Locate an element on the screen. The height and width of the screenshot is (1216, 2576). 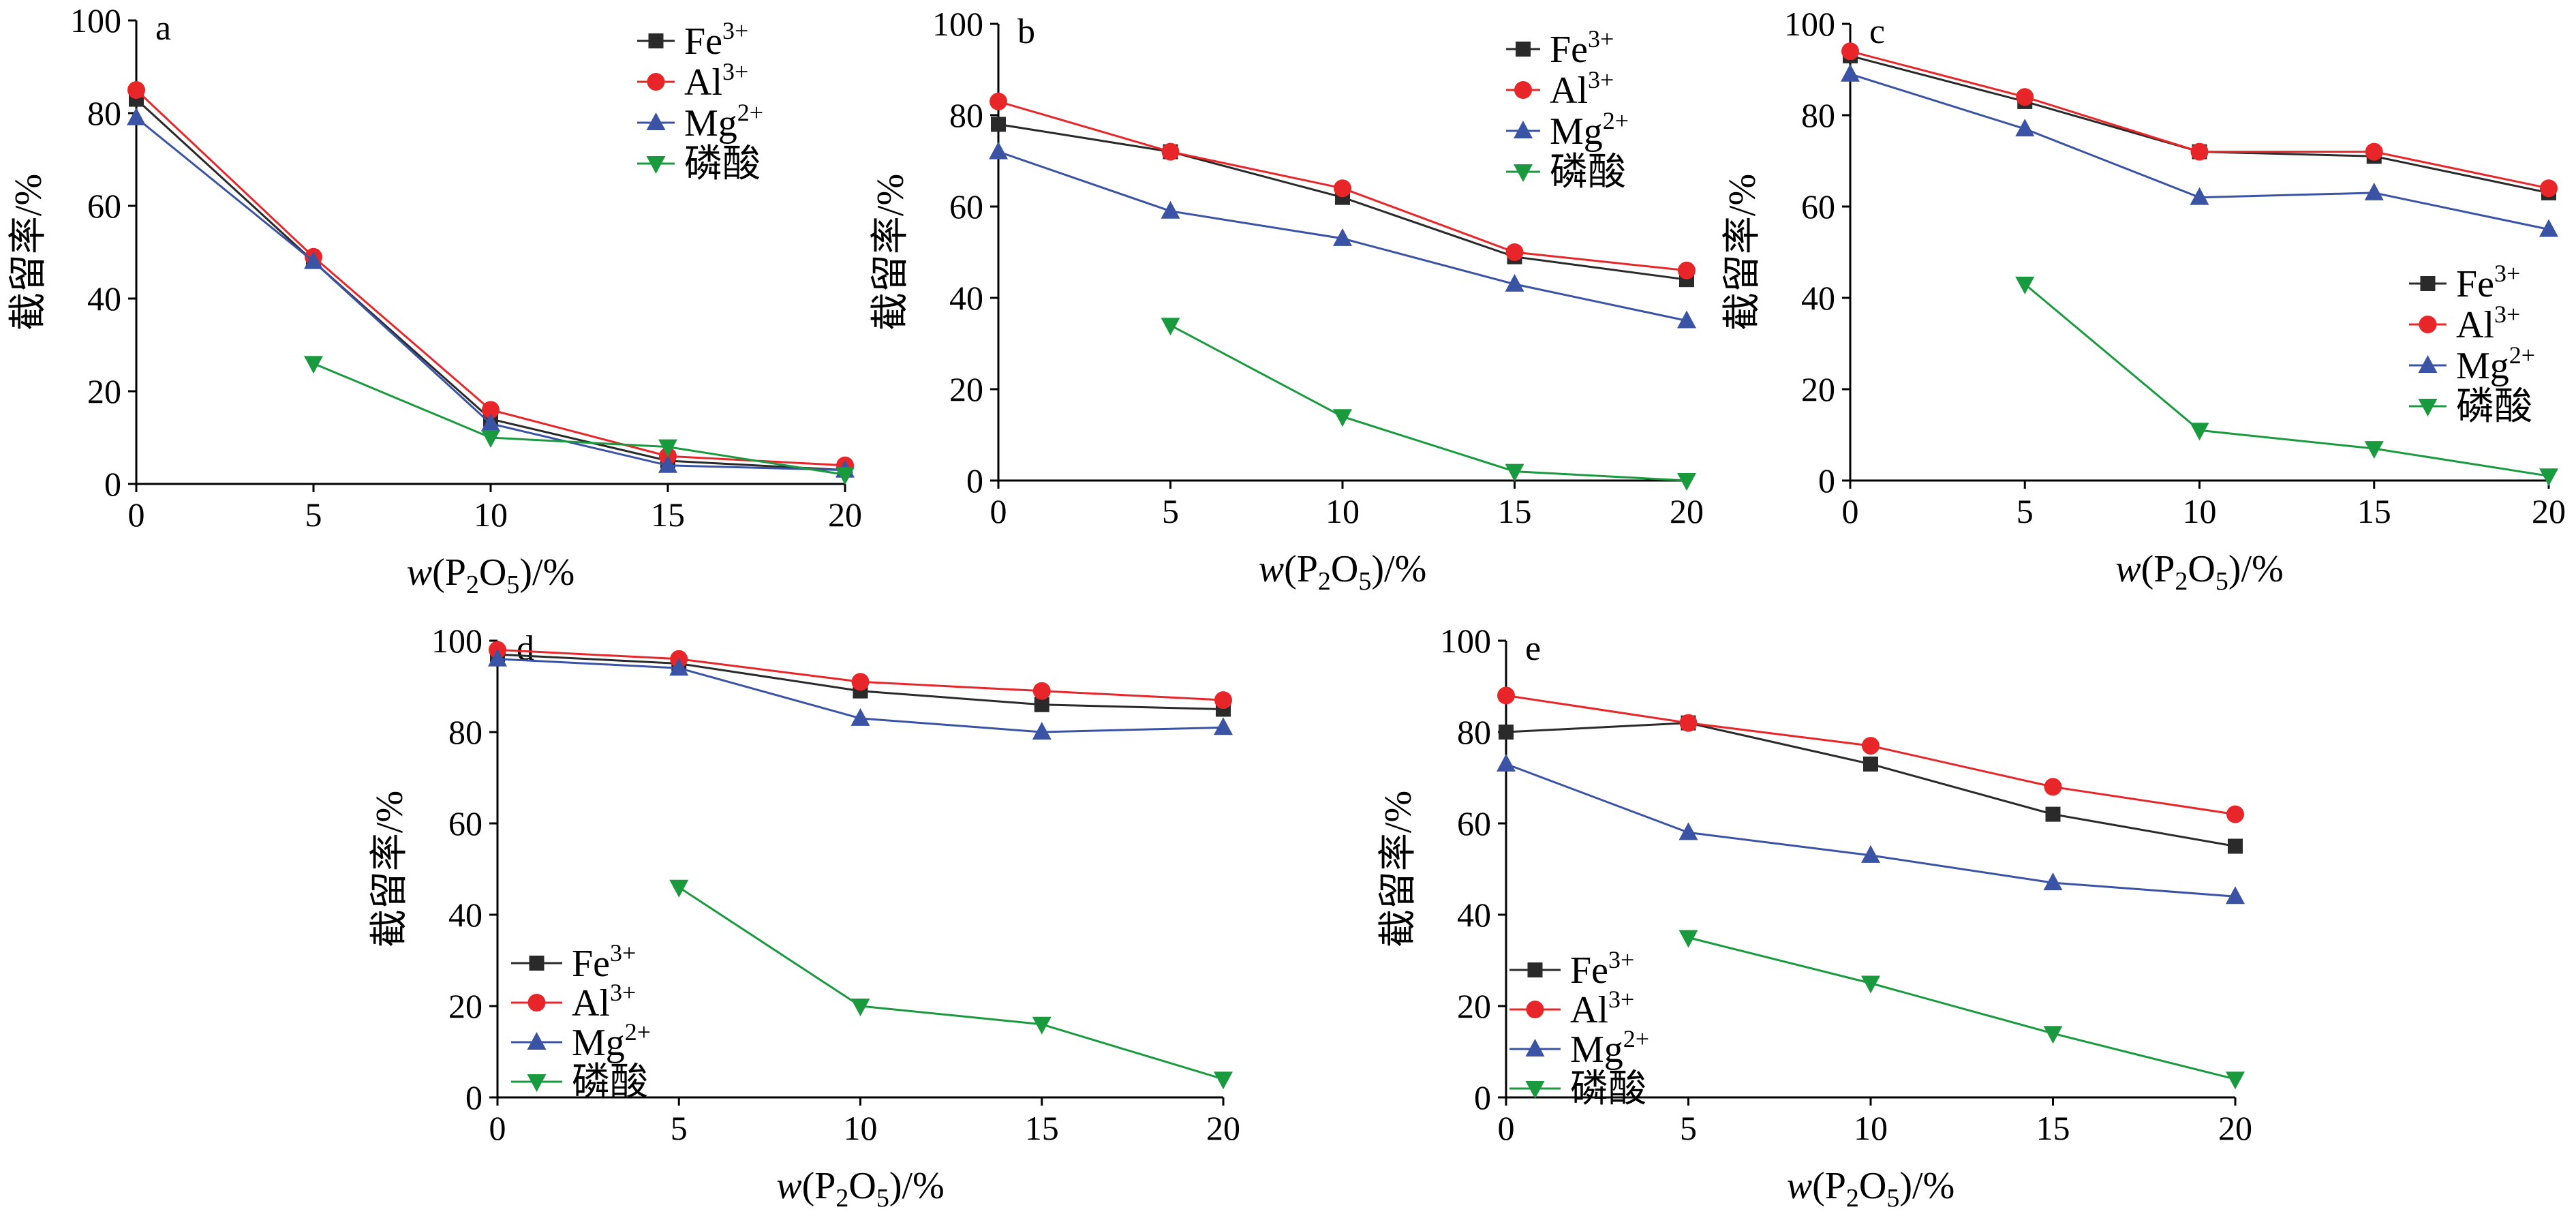
y-tick-label: 20 is located at coordinates (1474, 1006).